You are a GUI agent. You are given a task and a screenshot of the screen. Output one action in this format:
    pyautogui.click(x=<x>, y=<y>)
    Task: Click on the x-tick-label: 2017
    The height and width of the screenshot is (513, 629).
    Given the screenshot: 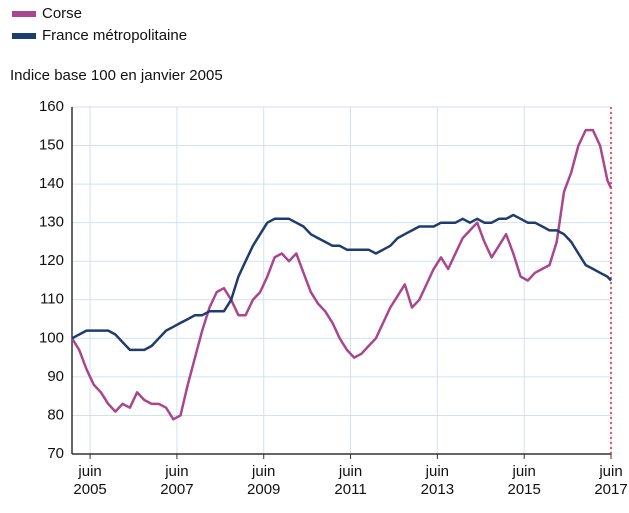 What is the action you would take?
    pyautogui.click(x=610, y=489)
    